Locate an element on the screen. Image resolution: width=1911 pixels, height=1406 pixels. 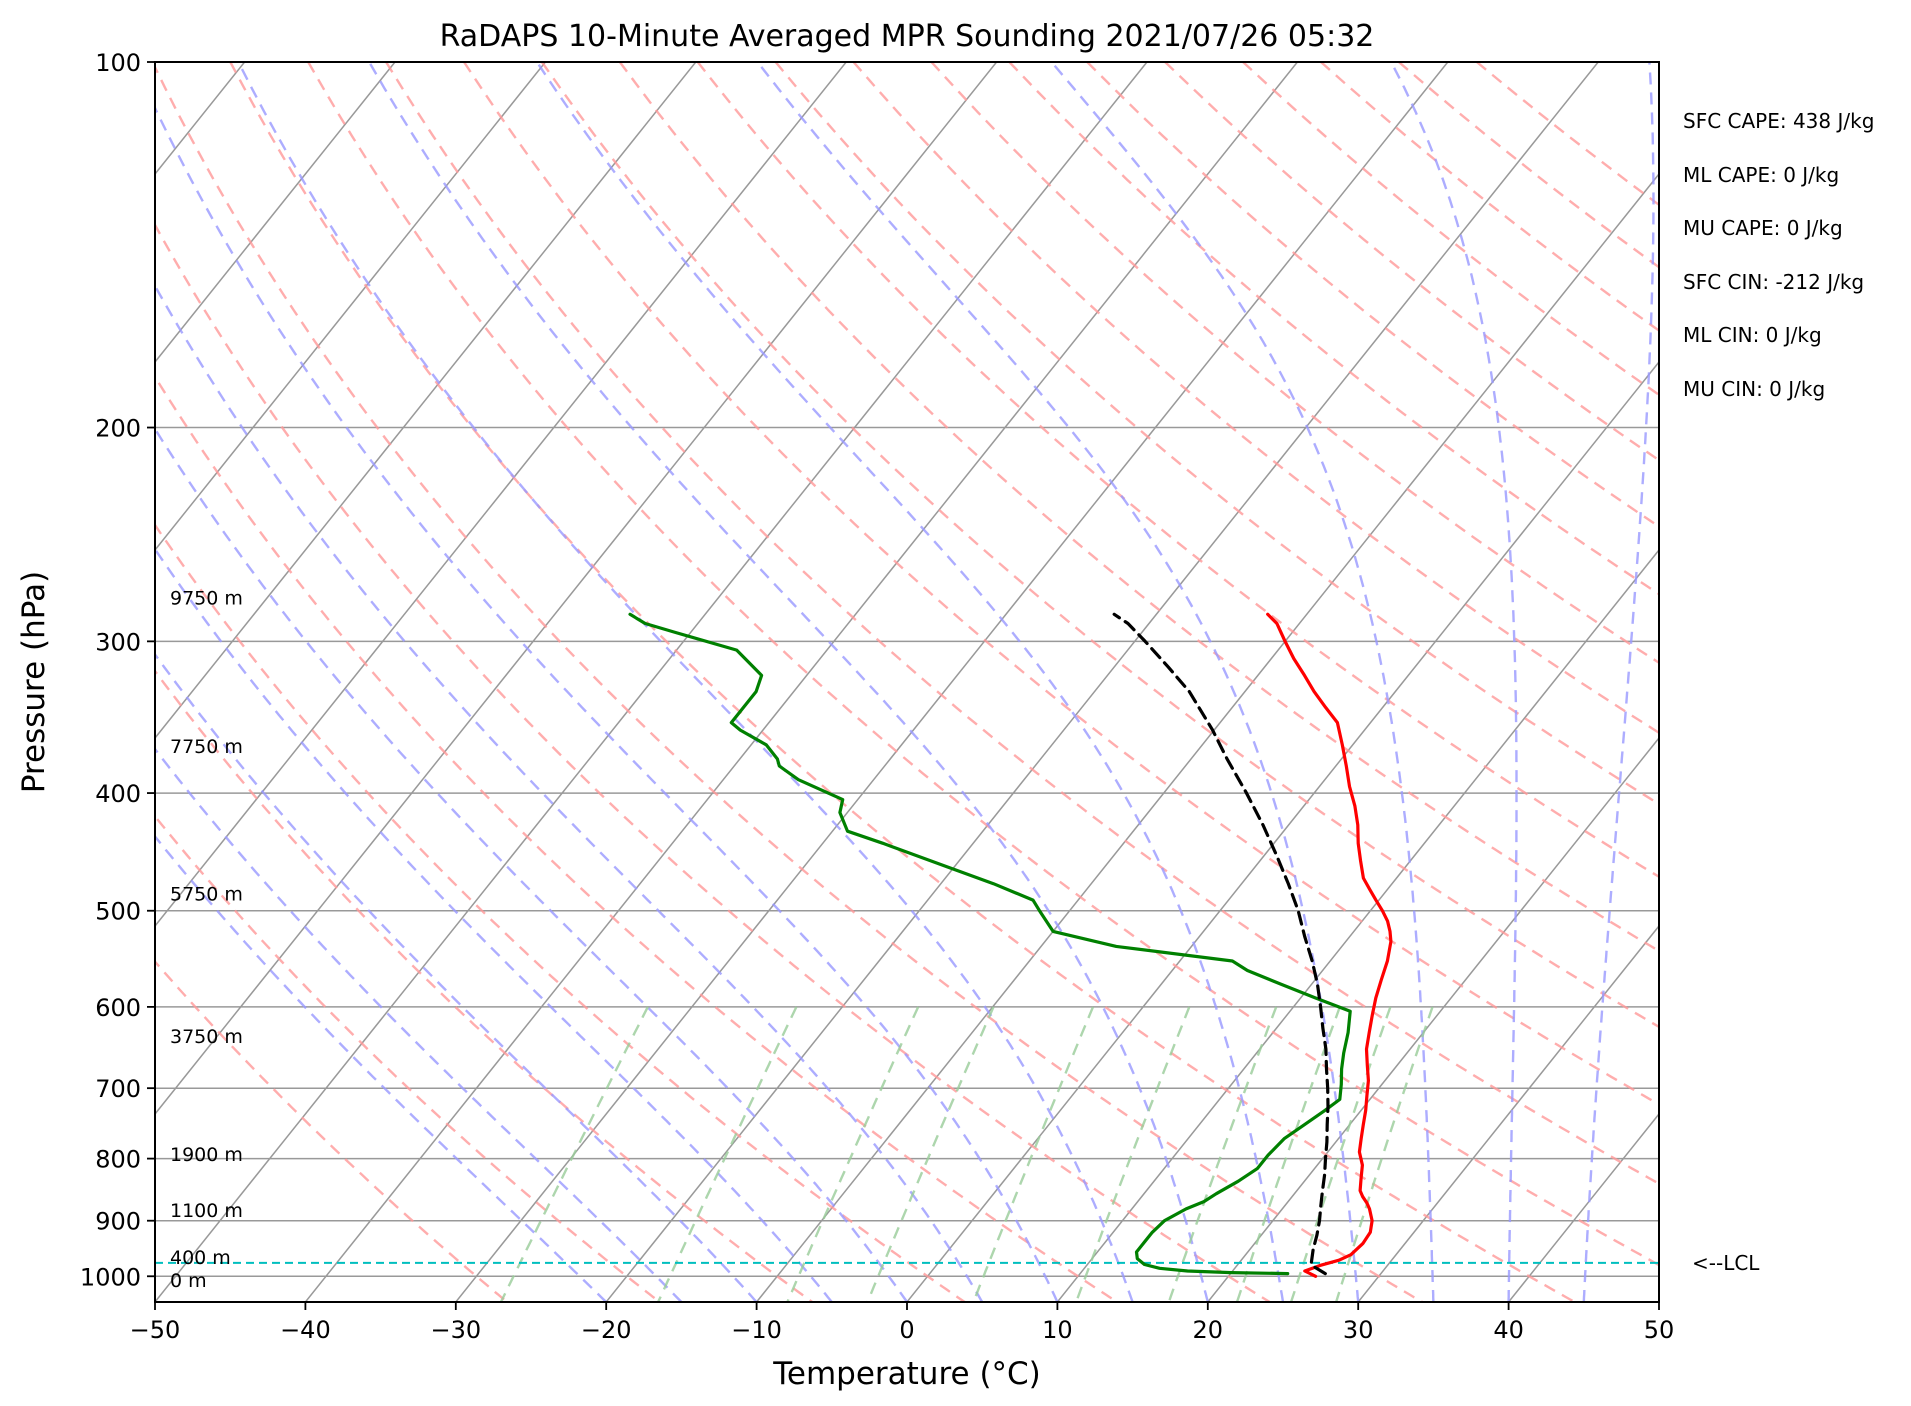
annotation-ml-cin: ML CIN: 0 J/kg is located at coordinates (1752, 335).